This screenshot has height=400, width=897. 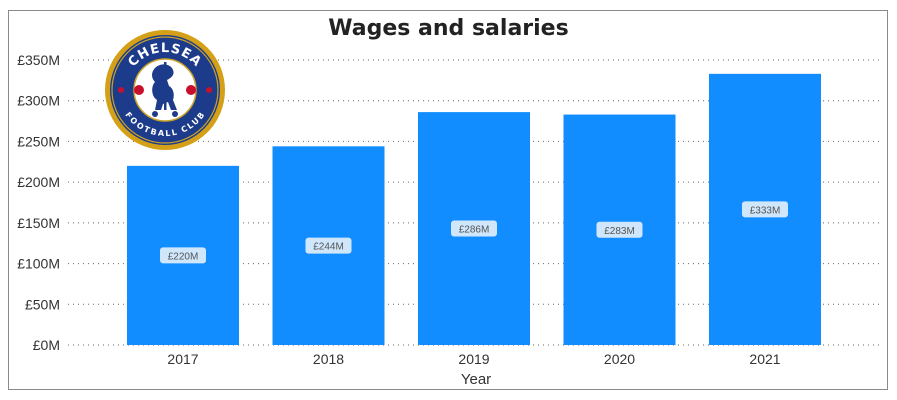 I want to click on x-tick-label: 2019, so click(x=473, y=359).